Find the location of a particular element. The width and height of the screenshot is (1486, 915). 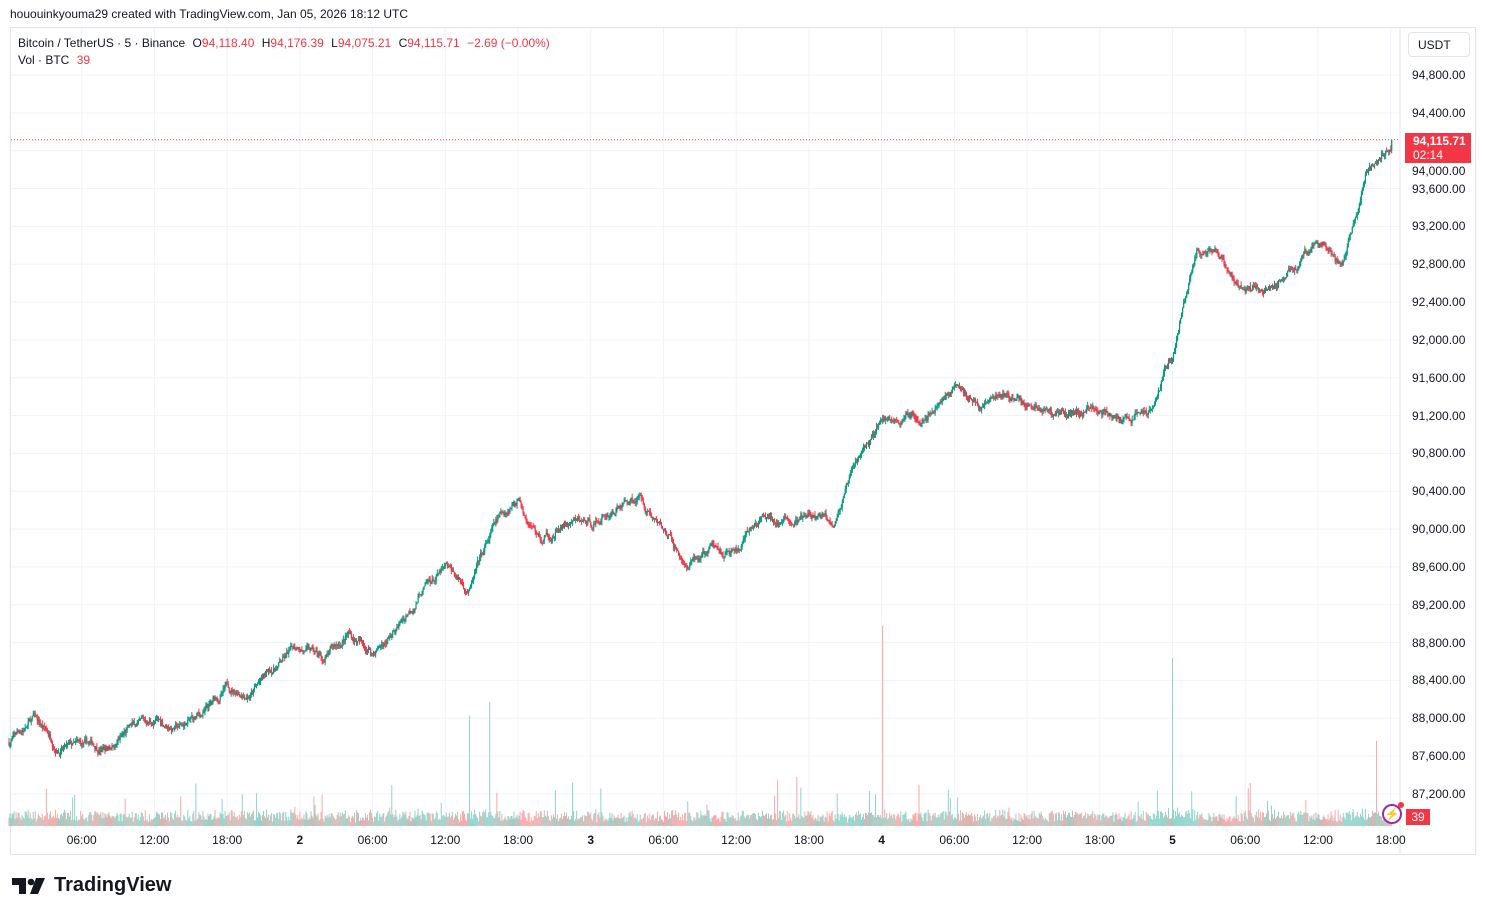

symbol-title: Bitcoin / TetherUS · 5 · Binance is located at coordinates (102, 43).